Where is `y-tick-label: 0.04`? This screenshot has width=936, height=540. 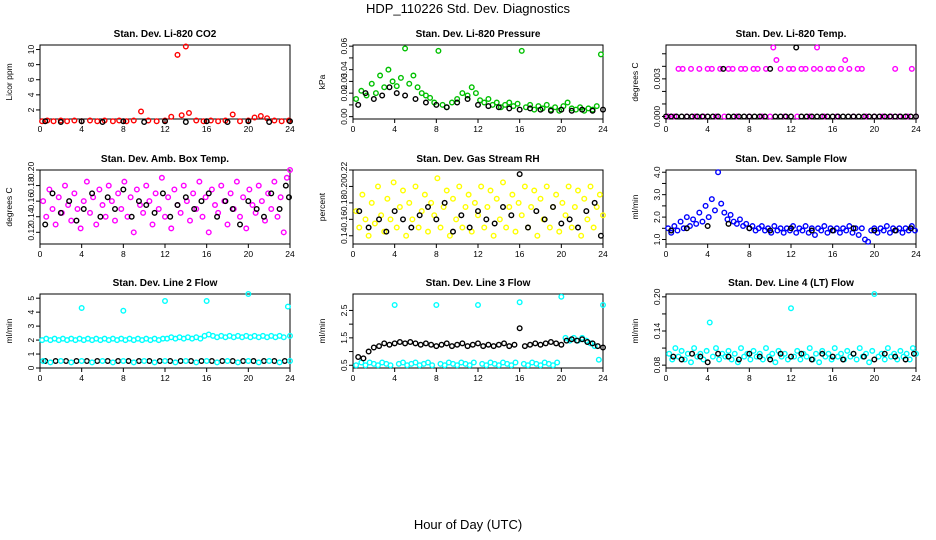
y-tick-label: 0.04 is located at coordinates (344, 69).